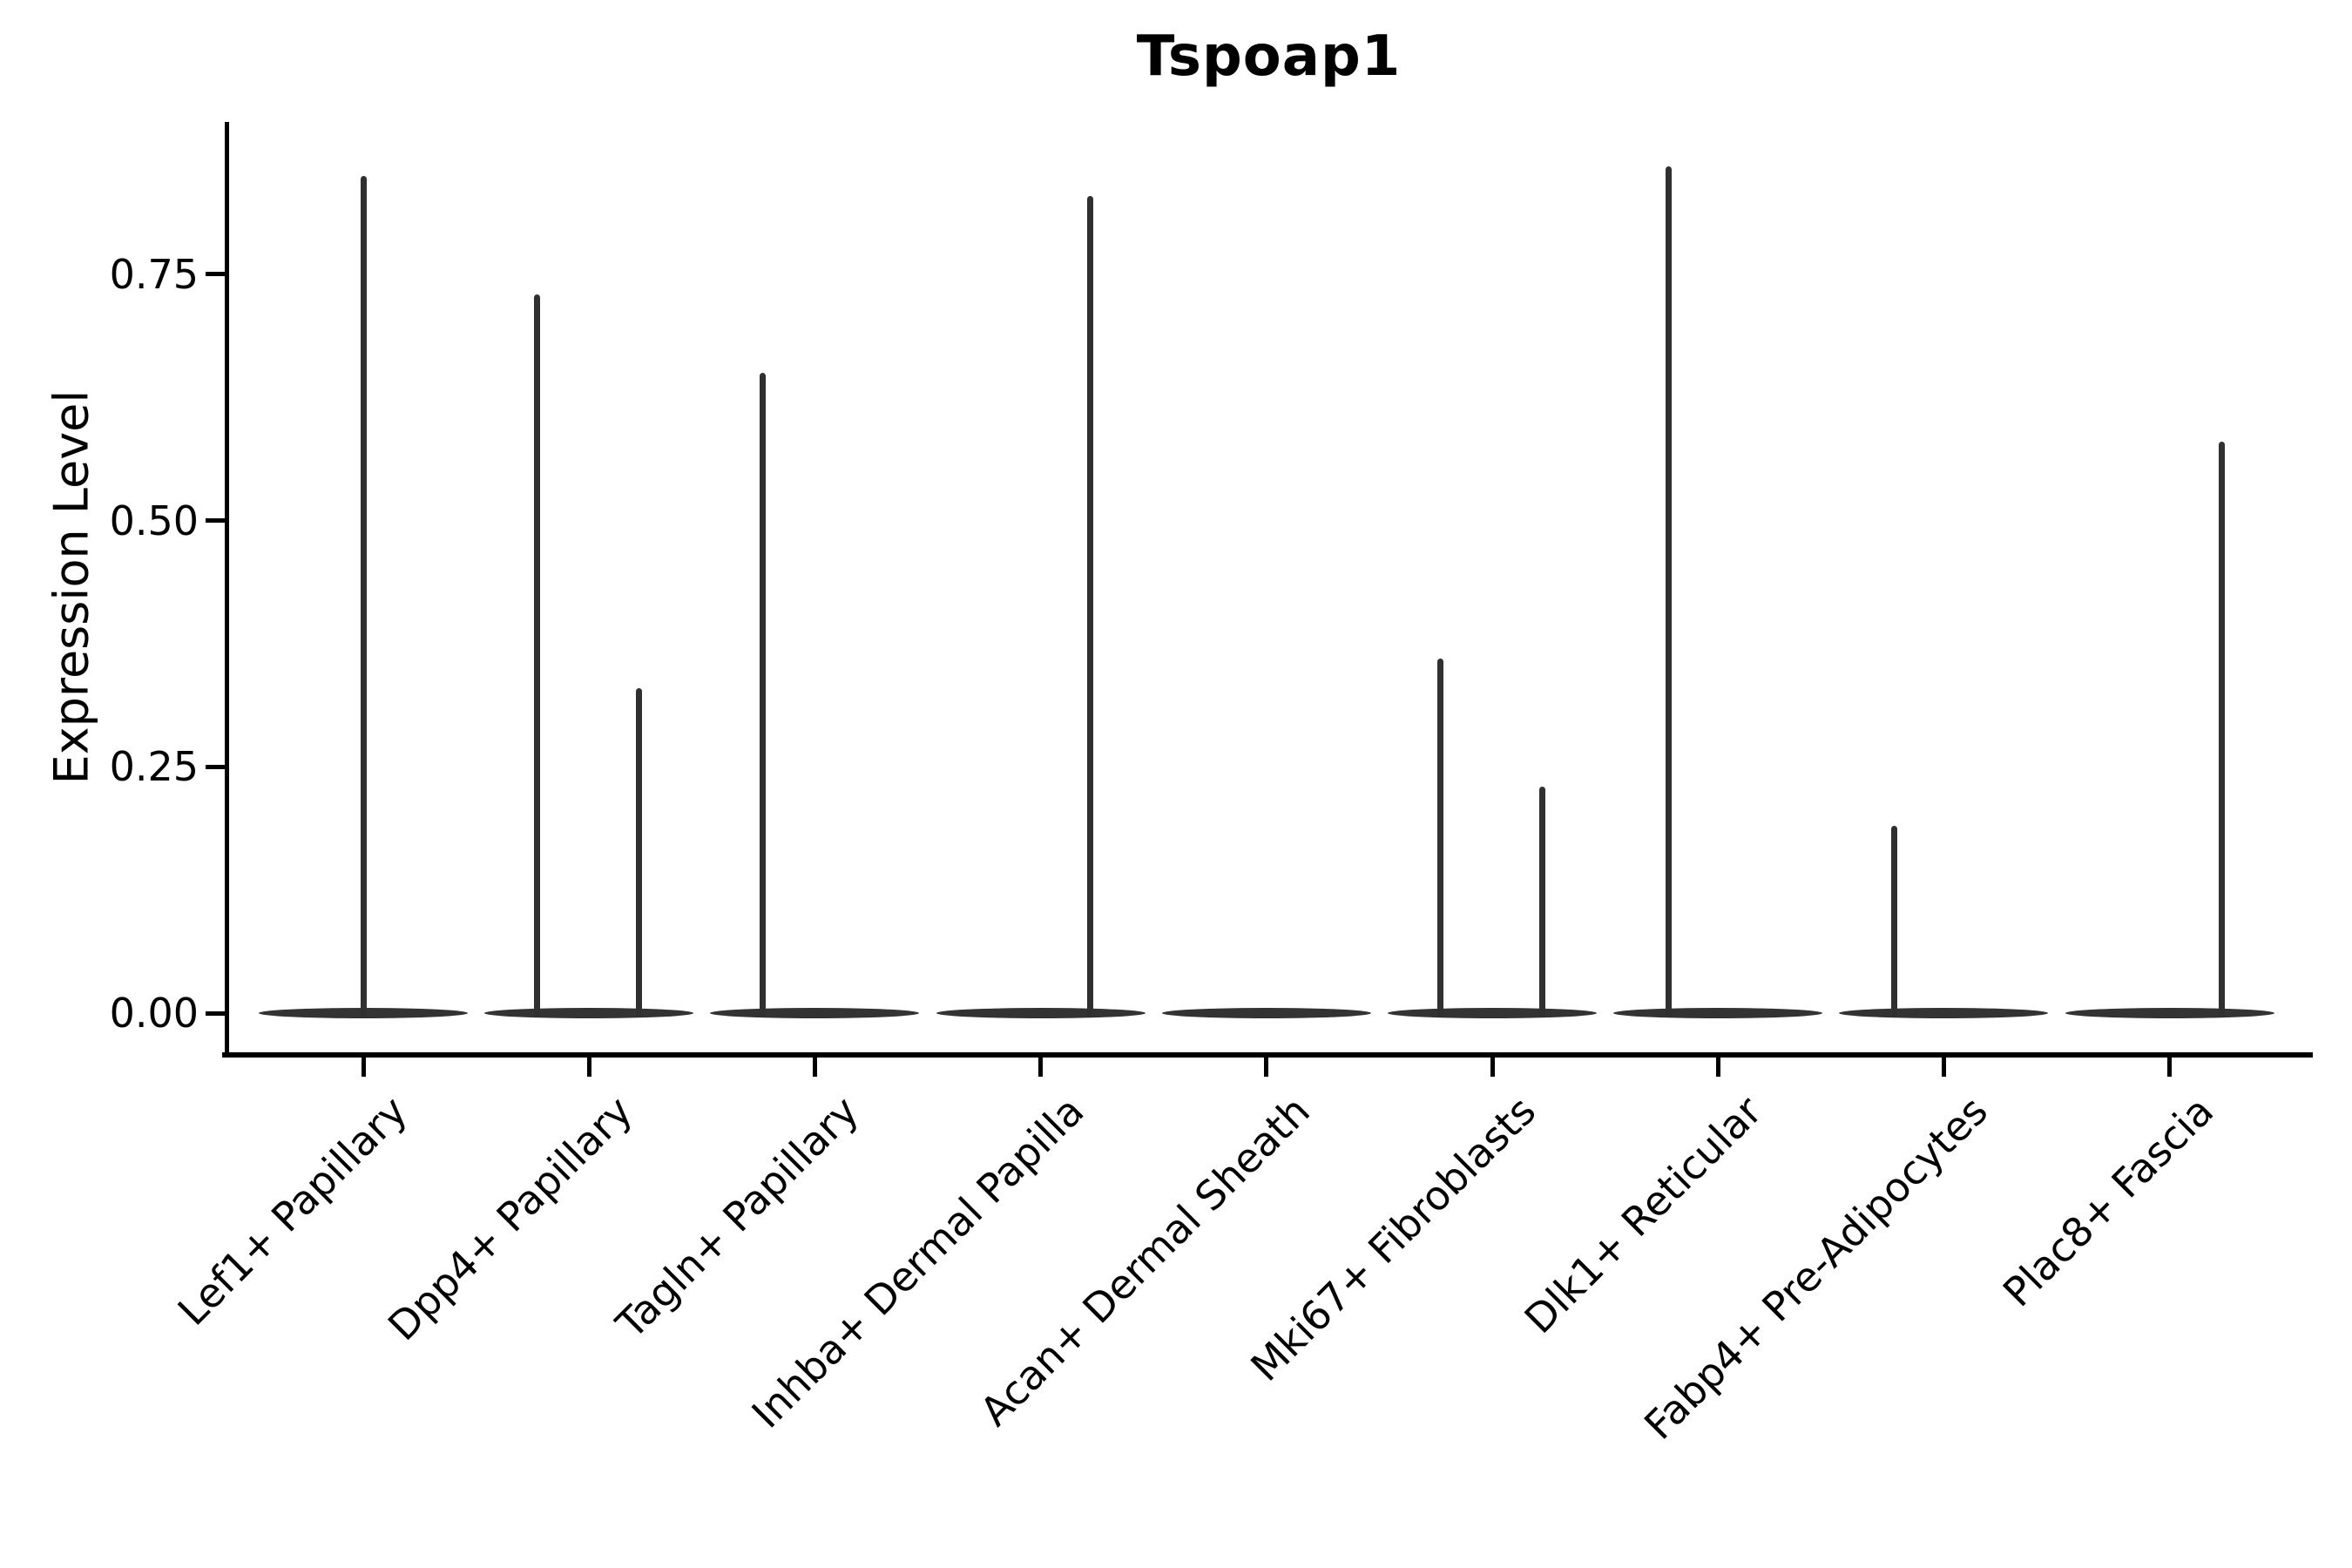 The width and height of the screenshot is (2352, 1568). I want to click on y-tick-label: 0.25, so click(154, 767).